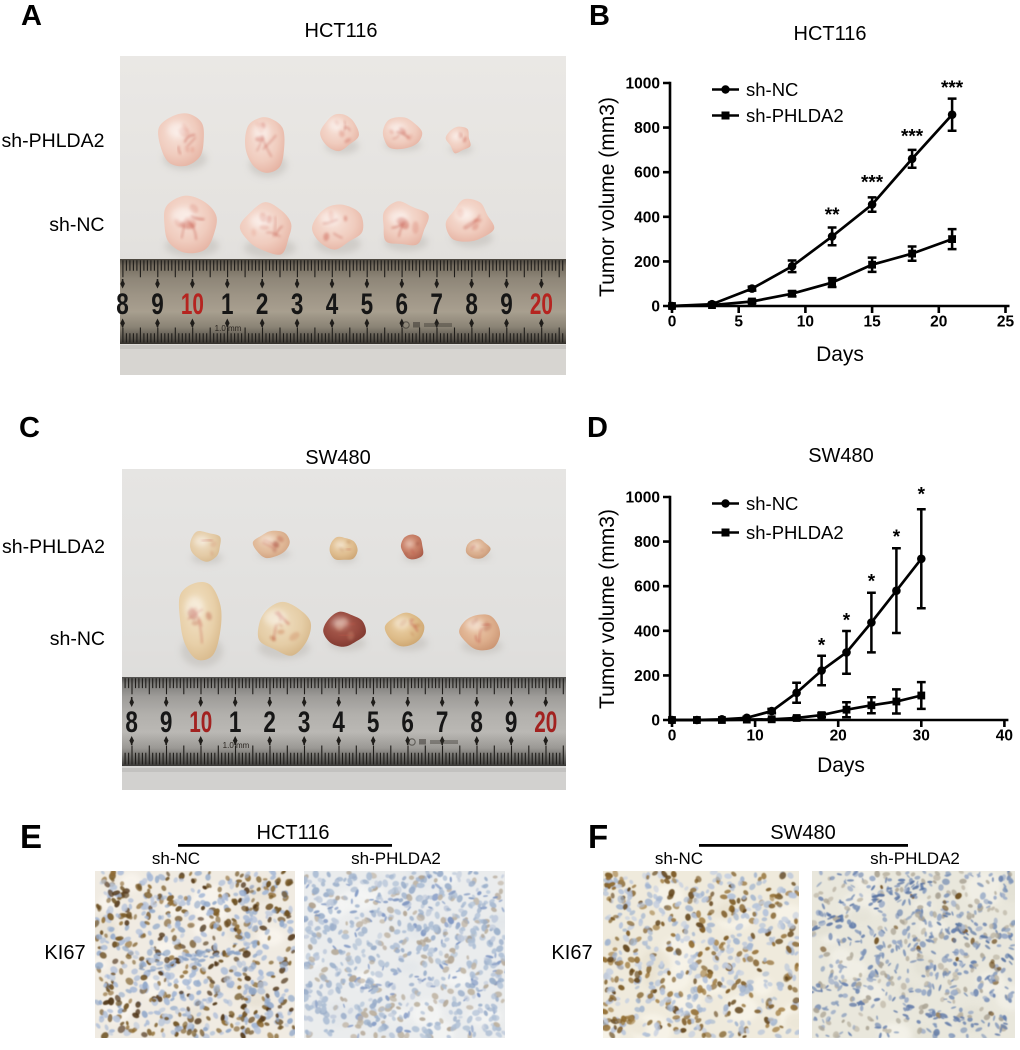  I want to click on svg-text: D, so click(597, 428).